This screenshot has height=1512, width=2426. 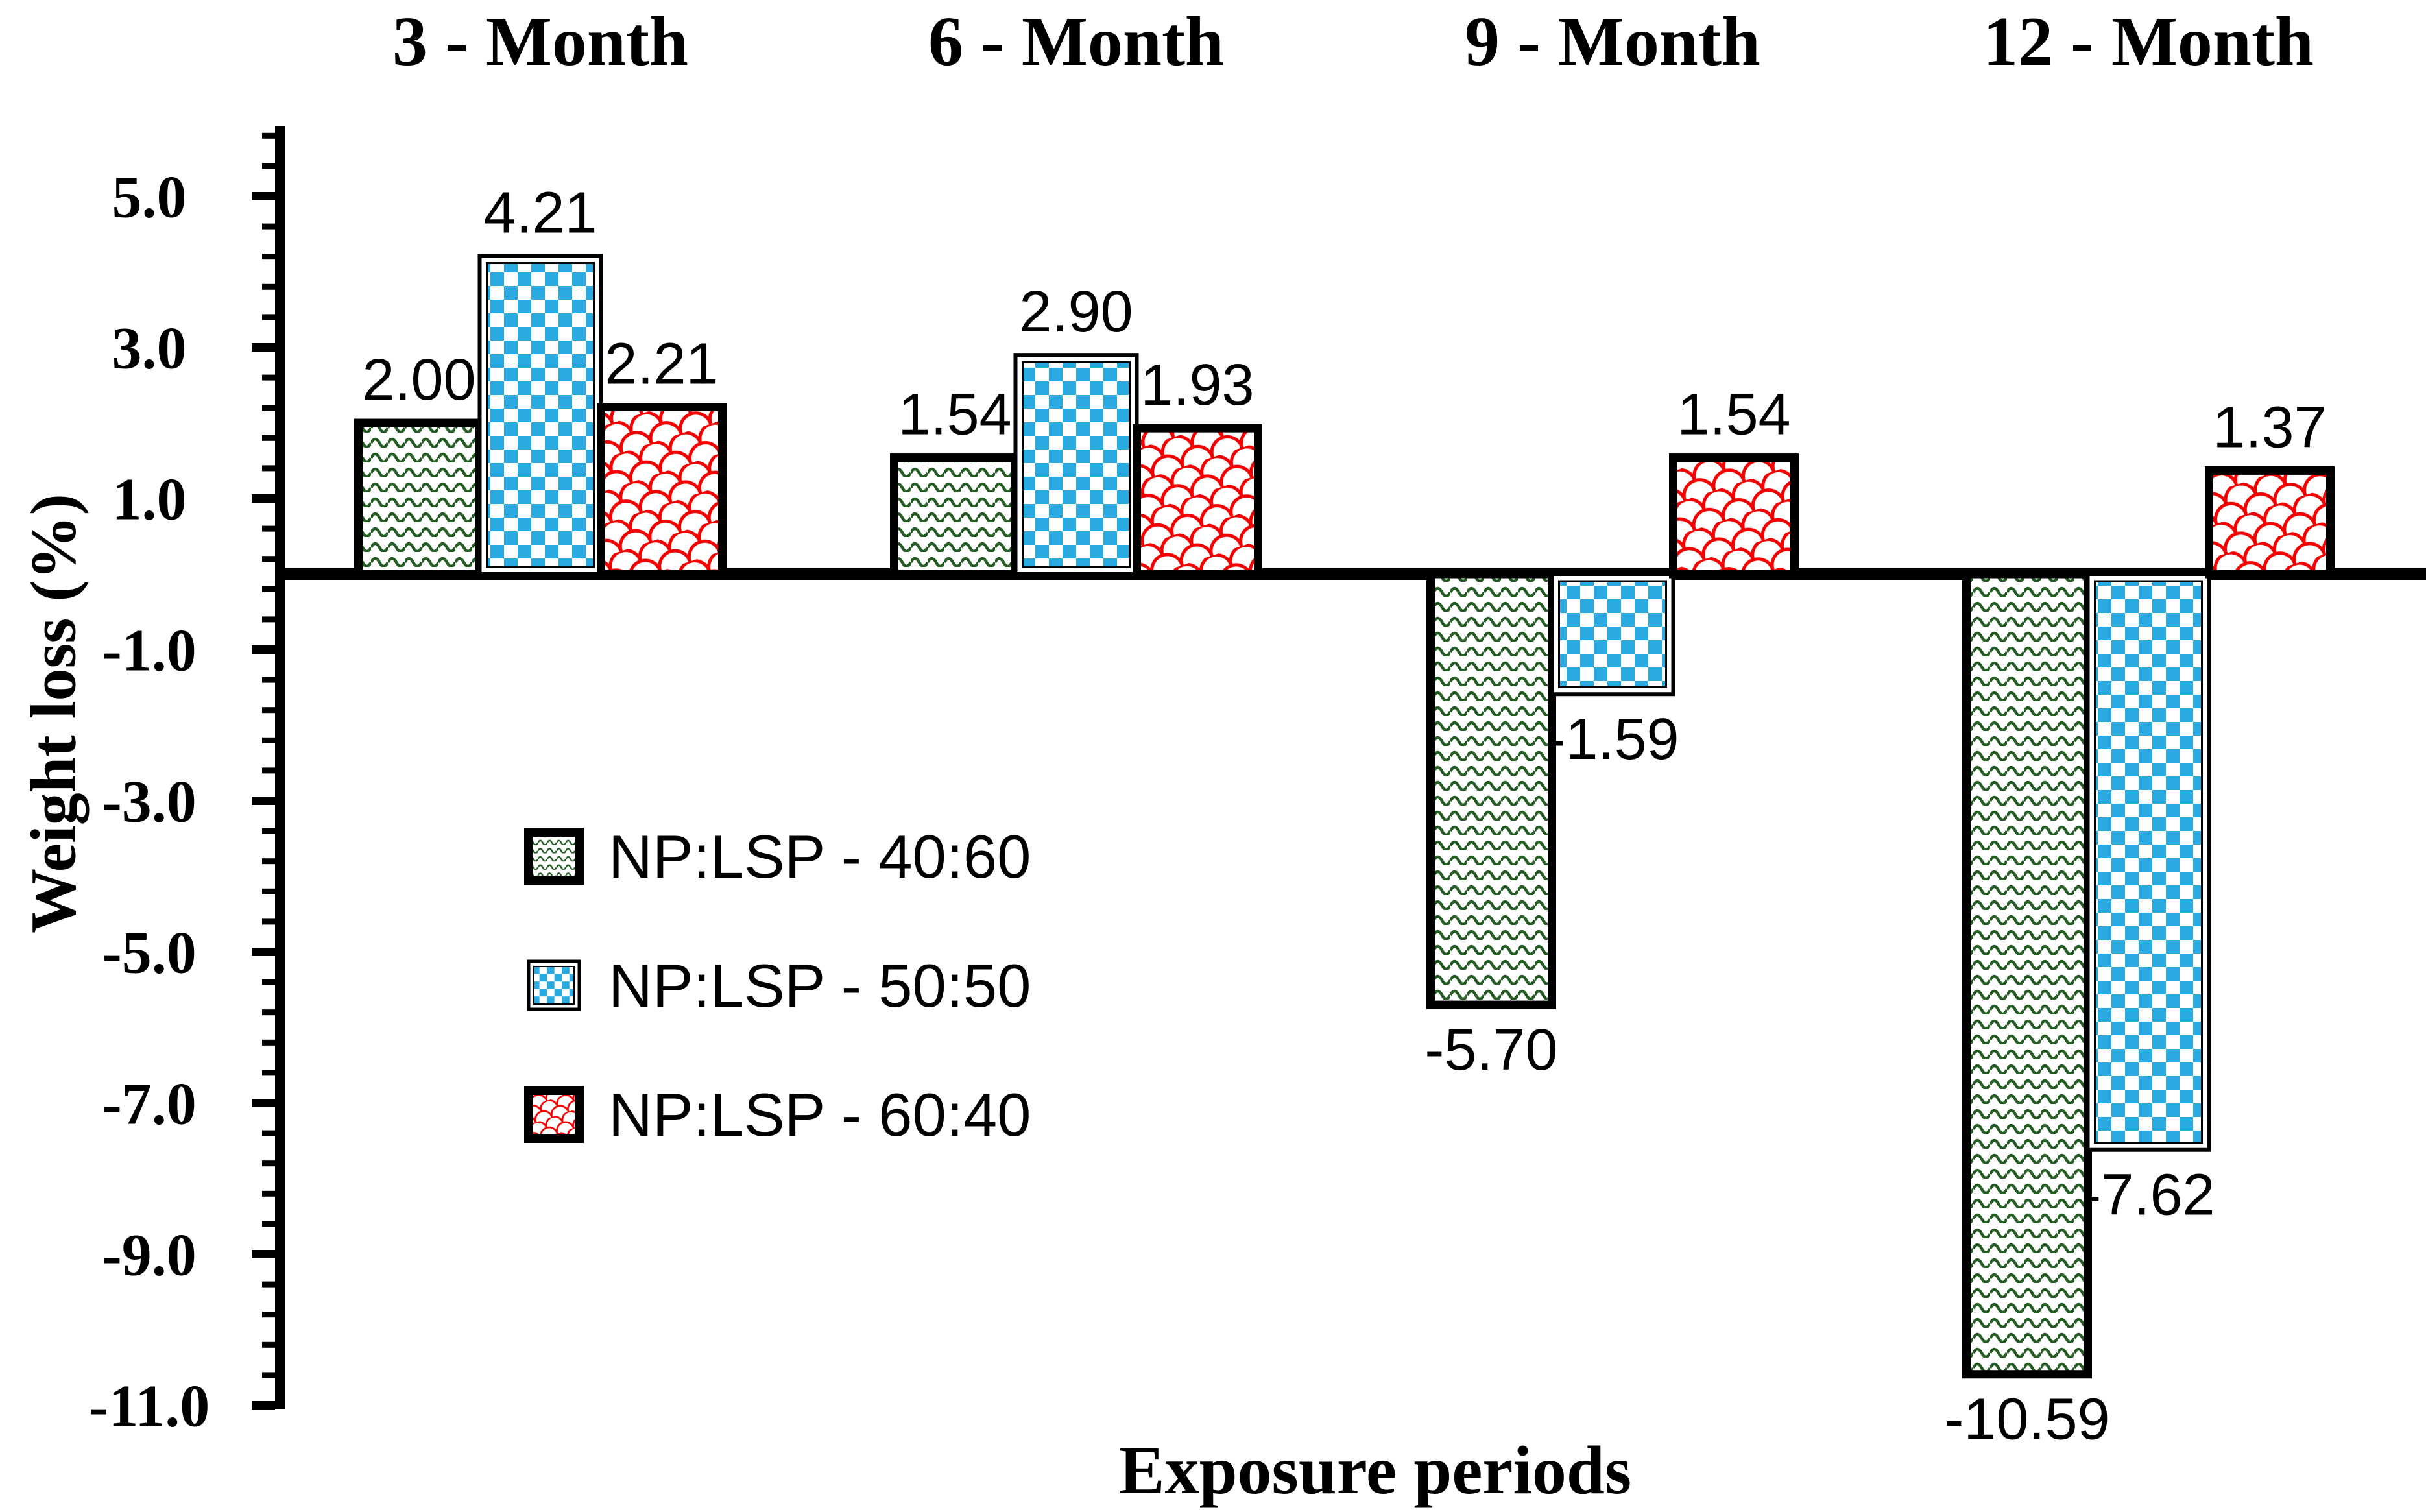 I want to click on category-header: 3 - Month, so click(x=540, y=42).